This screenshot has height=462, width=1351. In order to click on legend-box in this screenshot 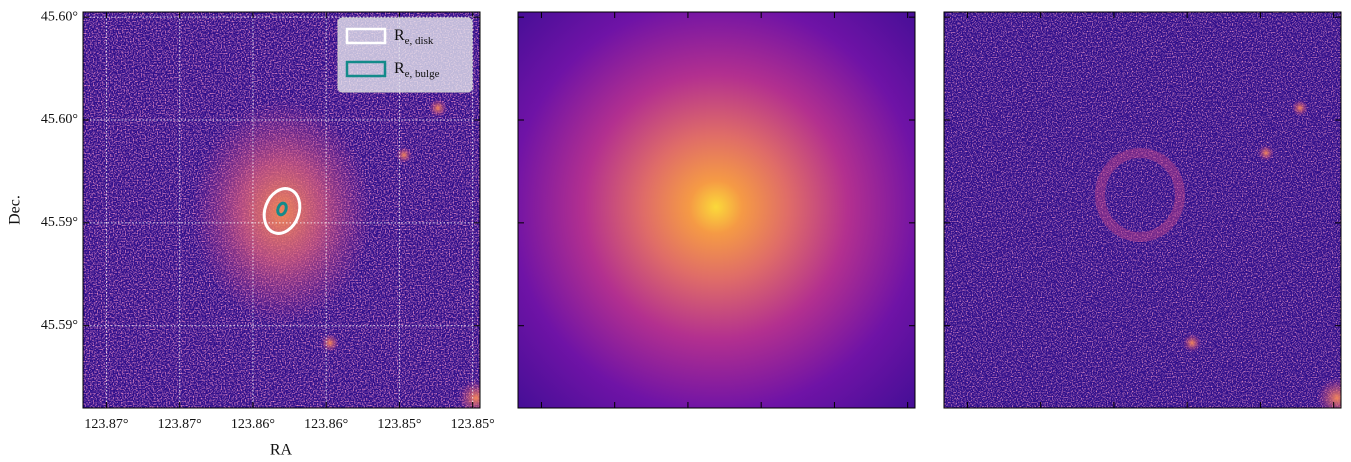, I will do `click(405, 55)`.